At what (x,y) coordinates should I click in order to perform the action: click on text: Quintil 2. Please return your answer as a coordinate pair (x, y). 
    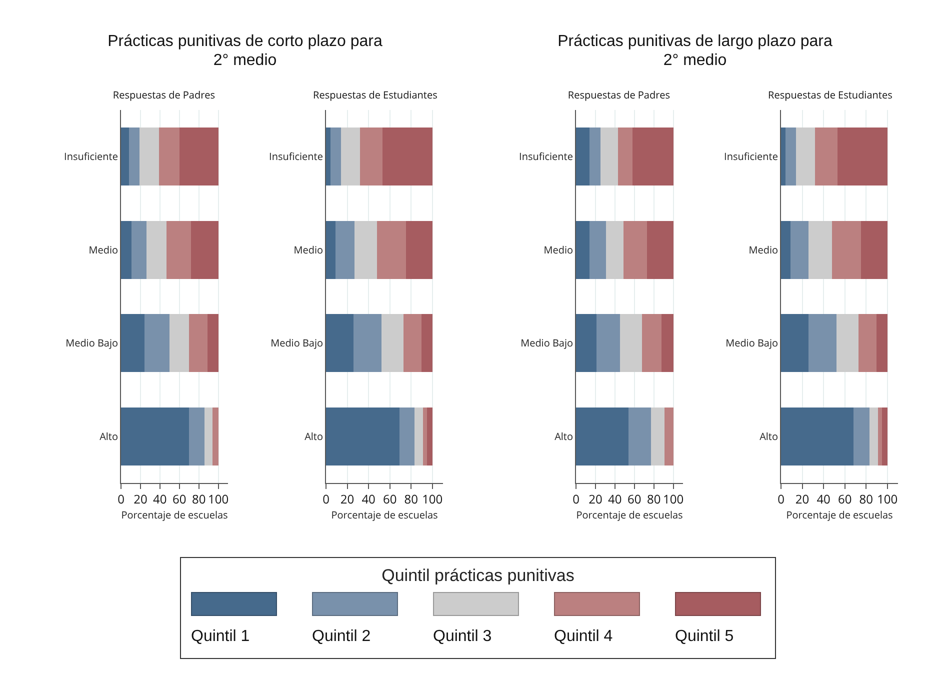
    Looking at the image, I should click on (342, 637).